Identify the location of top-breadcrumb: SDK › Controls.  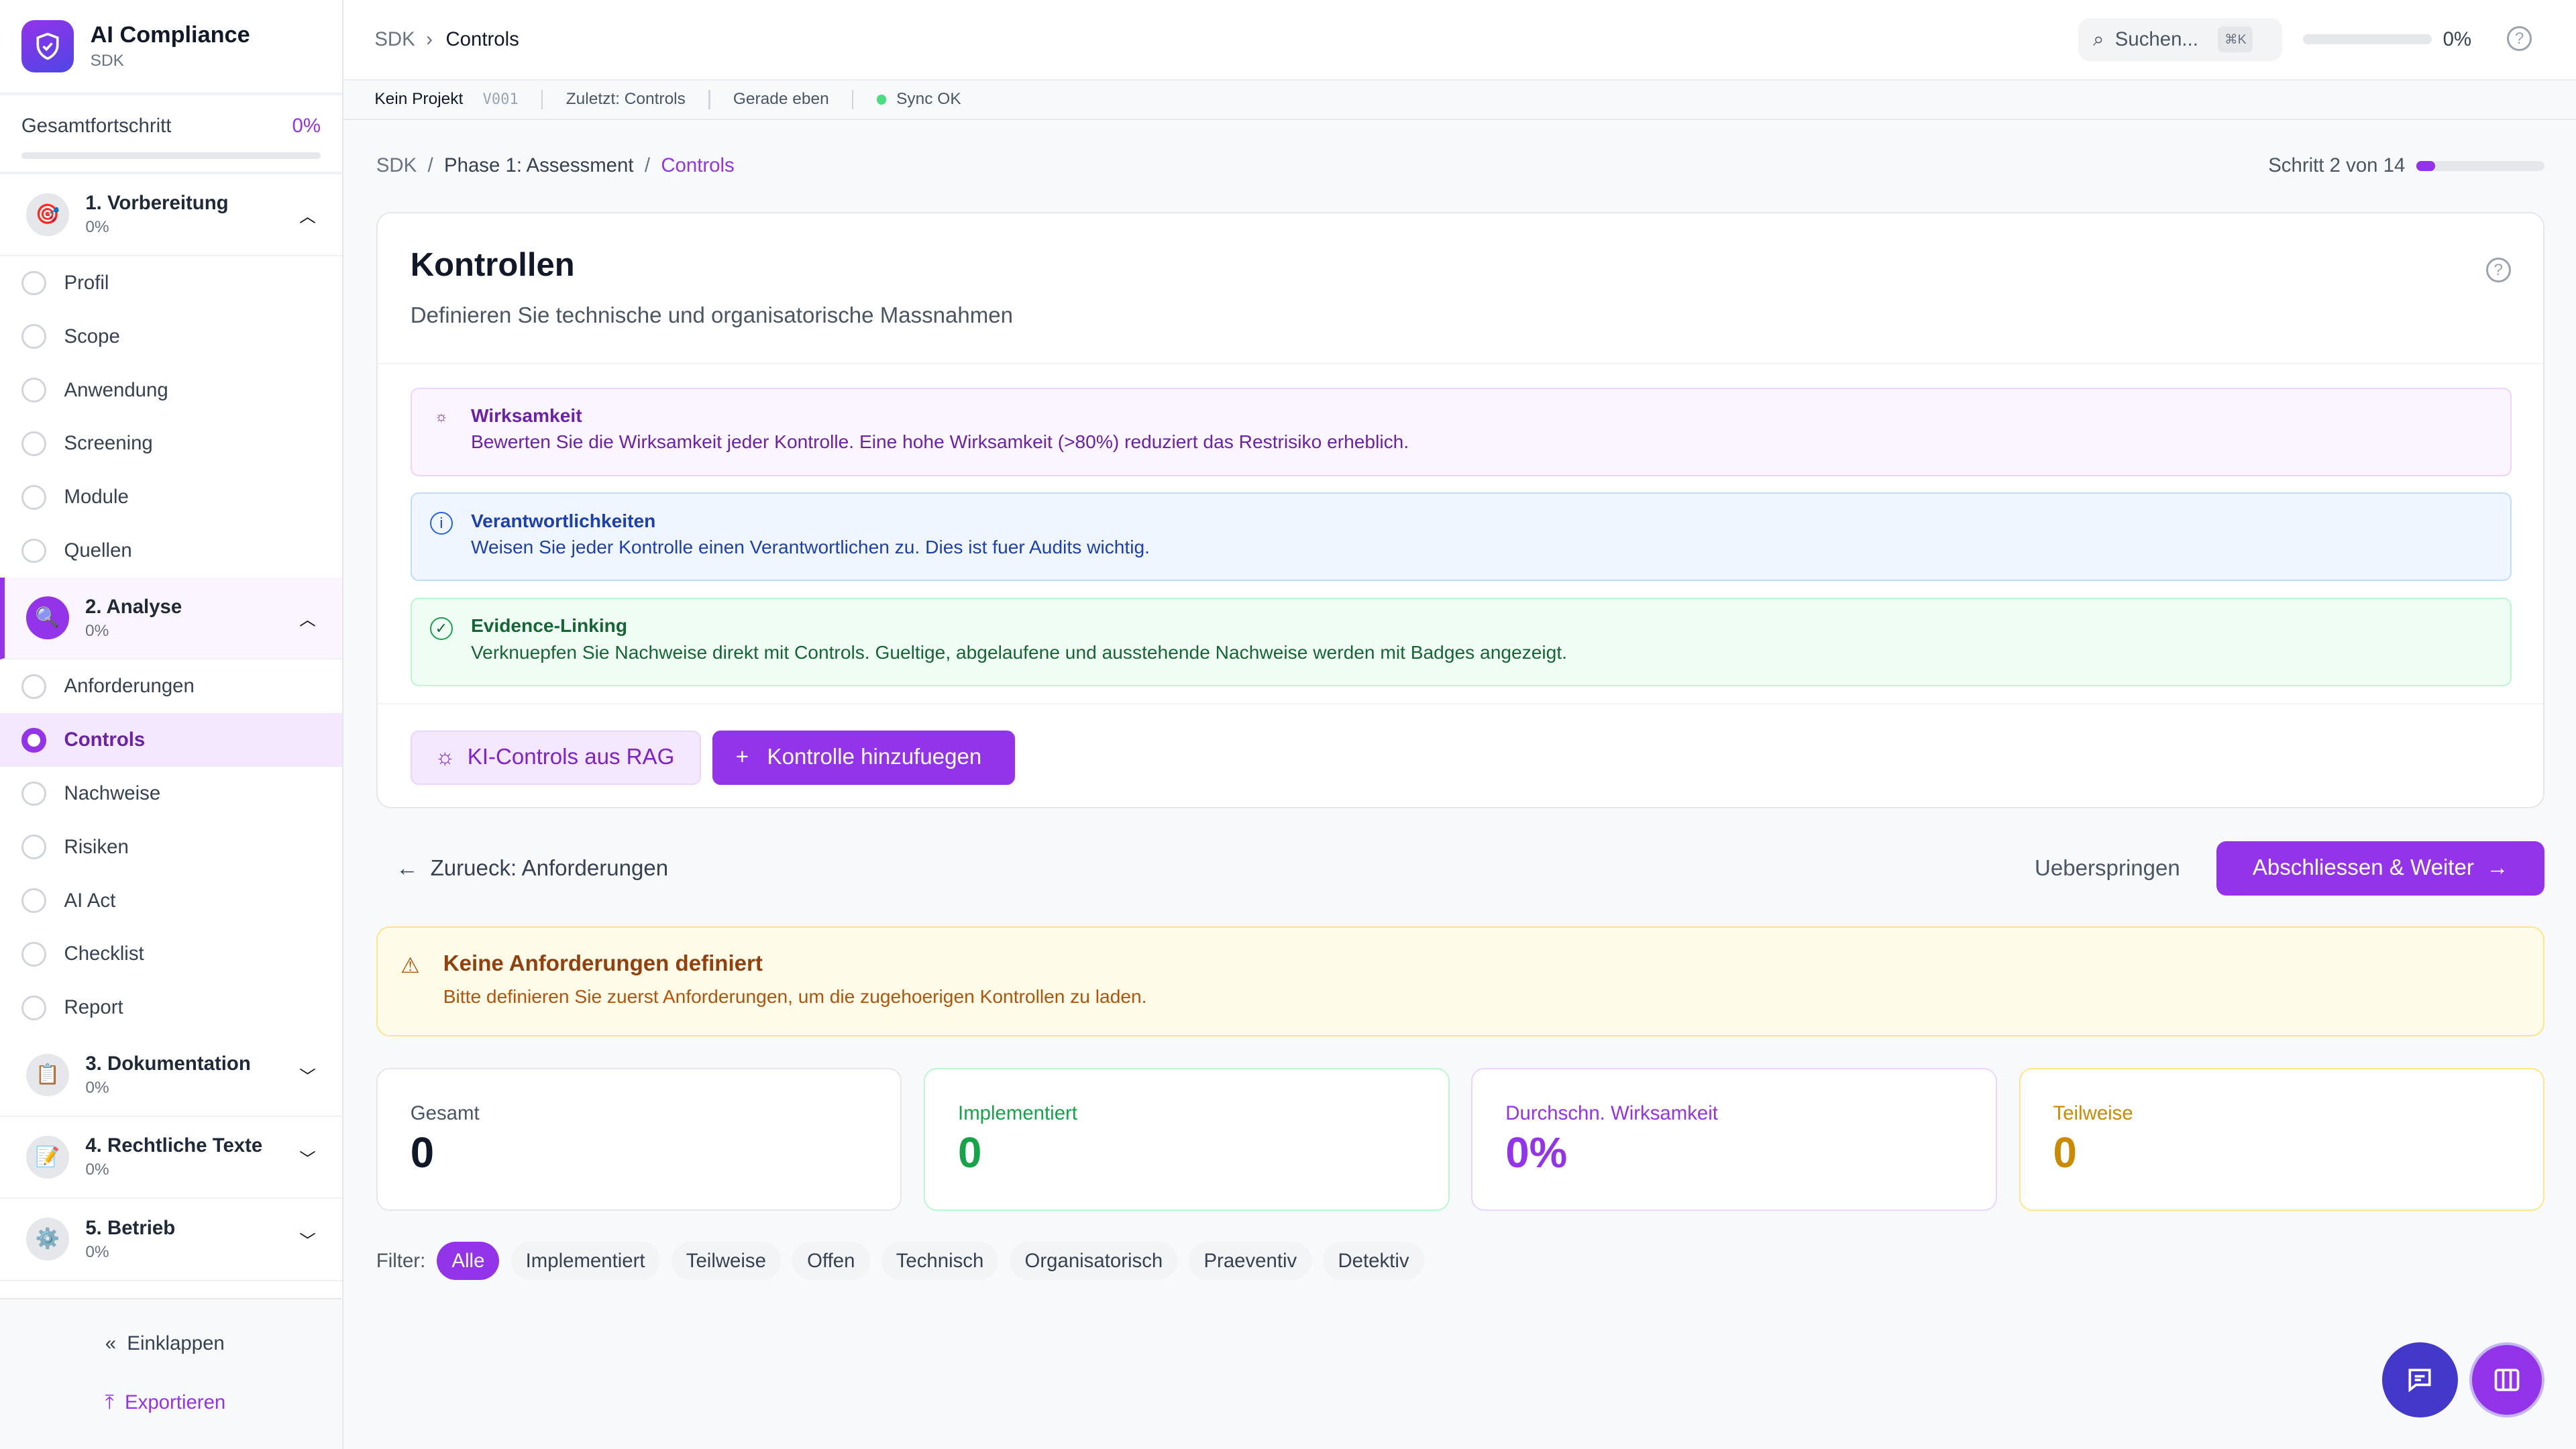
(446, 39).